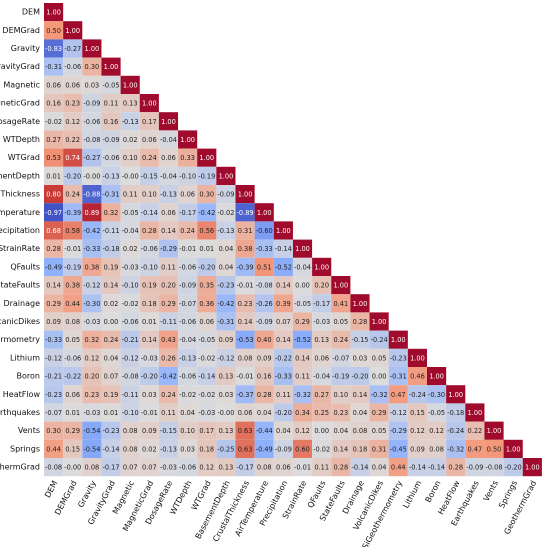  I want to click on cell-label: -0.45, so click(398, 449).